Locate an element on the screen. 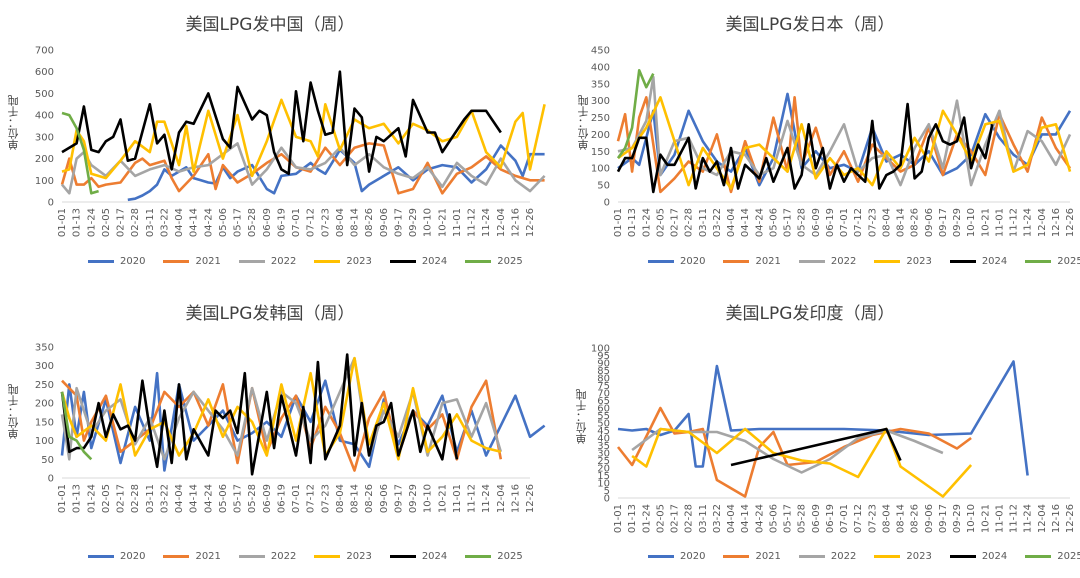  legend-label: 2021 is located at coordinates (208, 556).